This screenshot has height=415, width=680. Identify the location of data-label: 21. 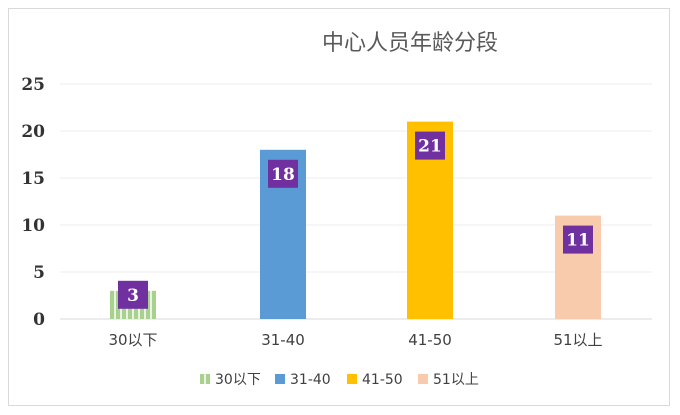
(430, 147).